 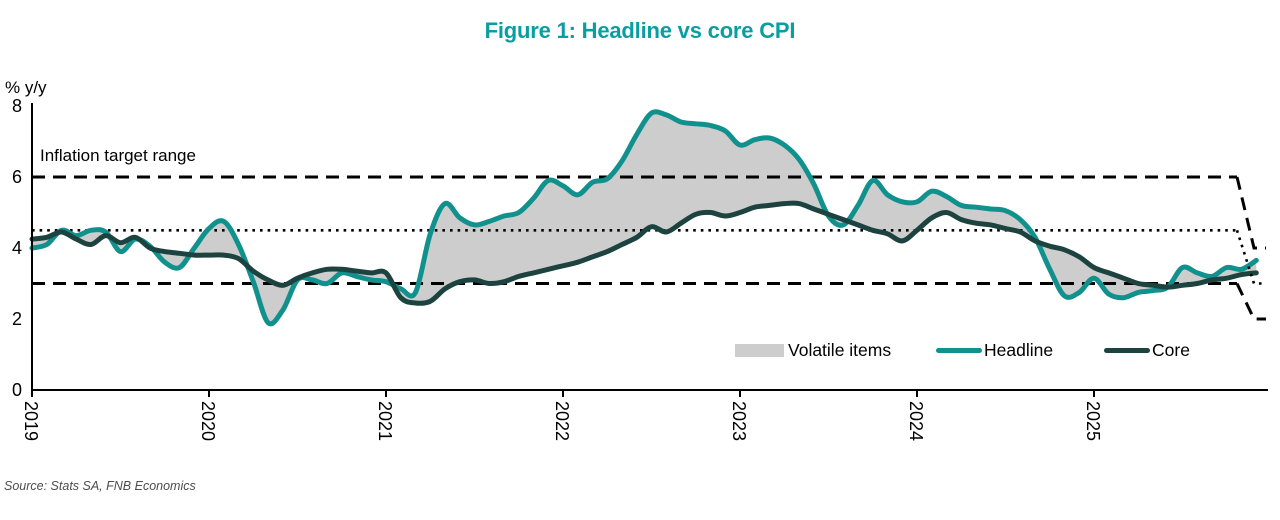 What do you see at coordinates (562, 421) in the screenshot?
I see `x-tick-label: 2022` at bounding box center [562, 421].